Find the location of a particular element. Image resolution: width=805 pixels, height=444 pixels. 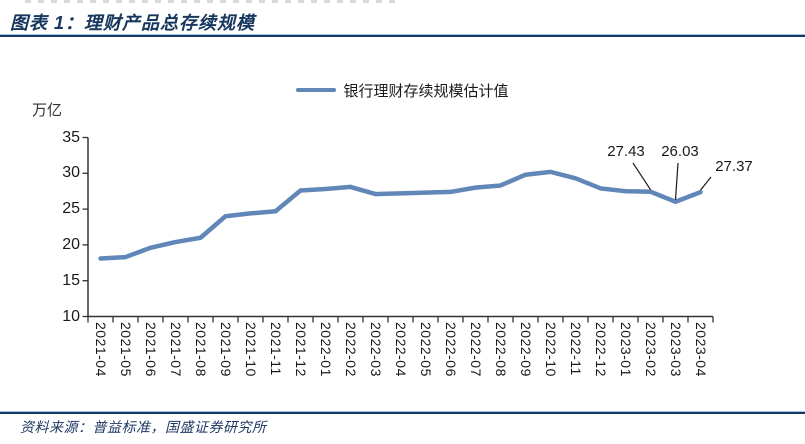

x-tick-label: 2023-01 is located at coordinates (625, 349).